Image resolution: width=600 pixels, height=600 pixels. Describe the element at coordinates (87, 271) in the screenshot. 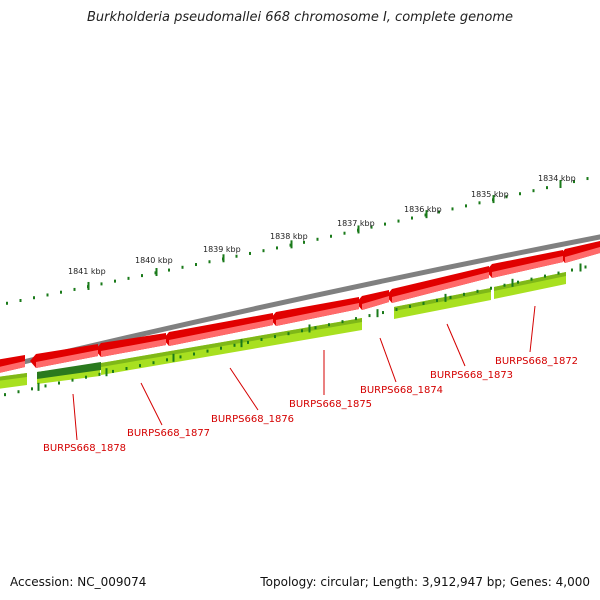

I see `kbp-label: 1841 kbp` at that location.